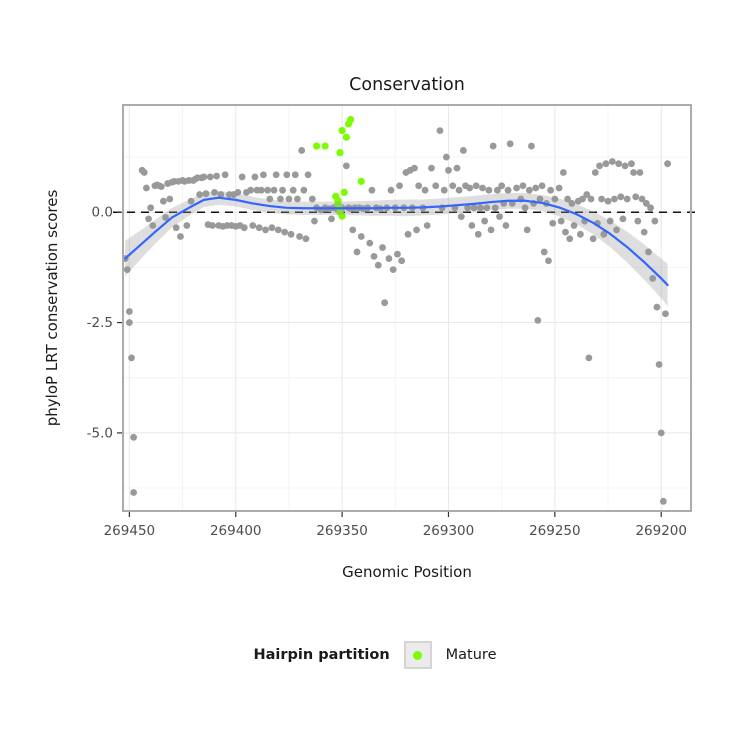 The image size is (750, 750). I want to click on x-tick-label: 269300, so click(449, 531).